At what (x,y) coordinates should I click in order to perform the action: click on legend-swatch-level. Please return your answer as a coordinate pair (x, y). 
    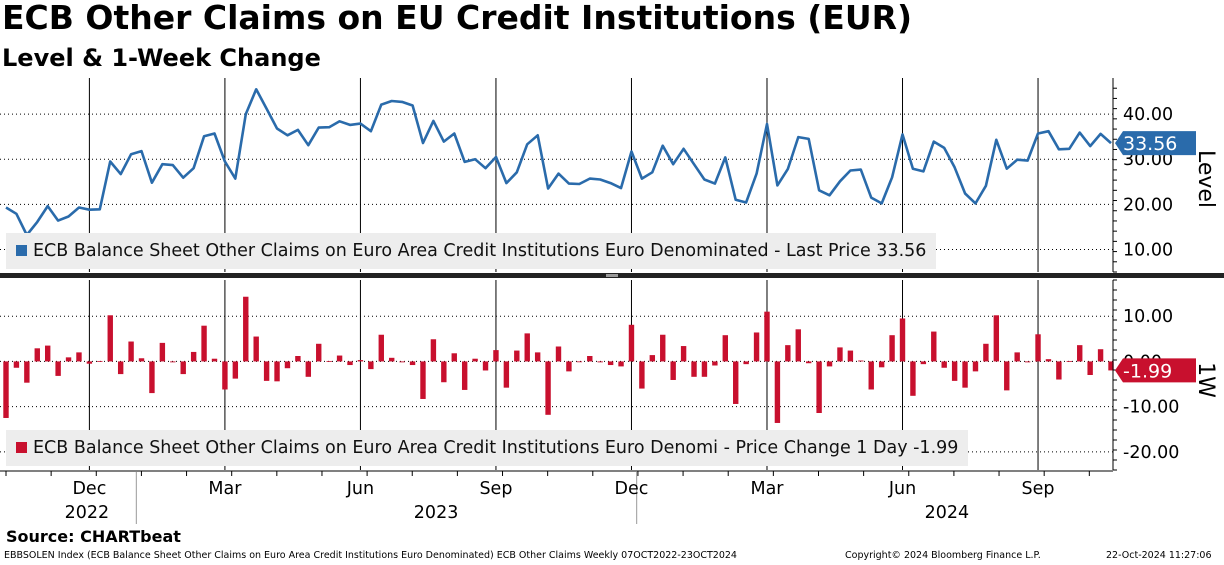
    Looking at the image, I should click on (21, 250).